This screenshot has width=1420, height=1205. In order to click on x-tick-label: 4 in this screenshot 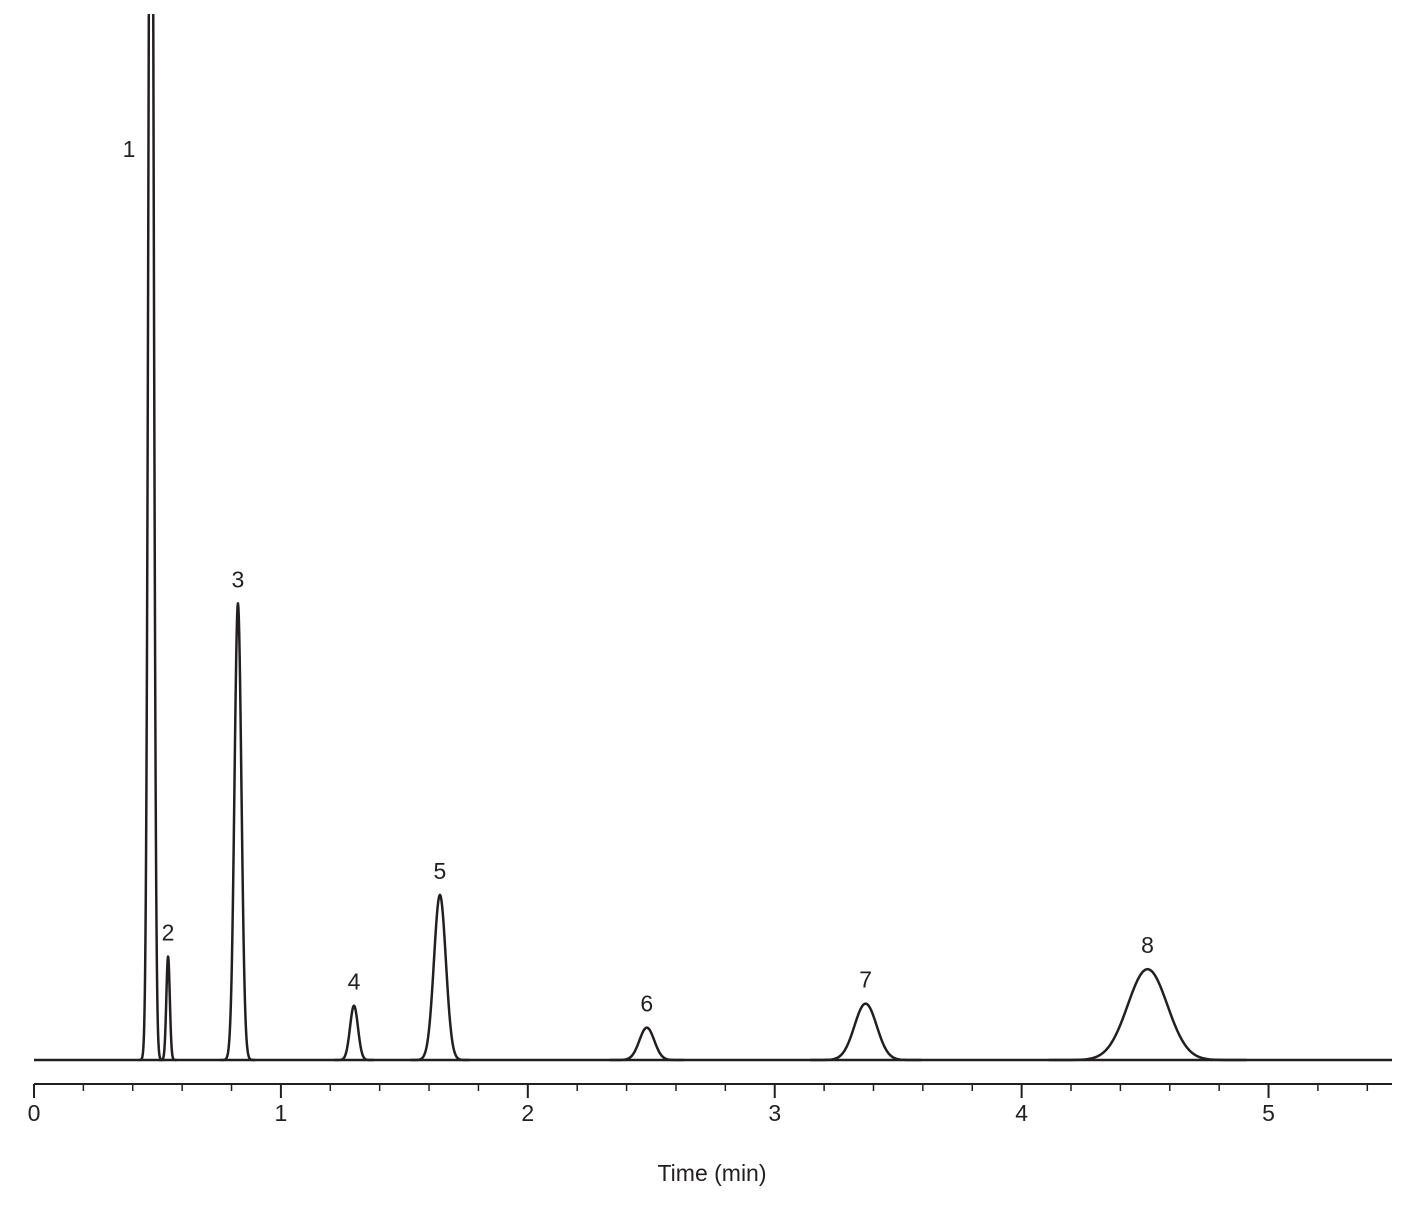, I will do `click(1021, 1113)`.